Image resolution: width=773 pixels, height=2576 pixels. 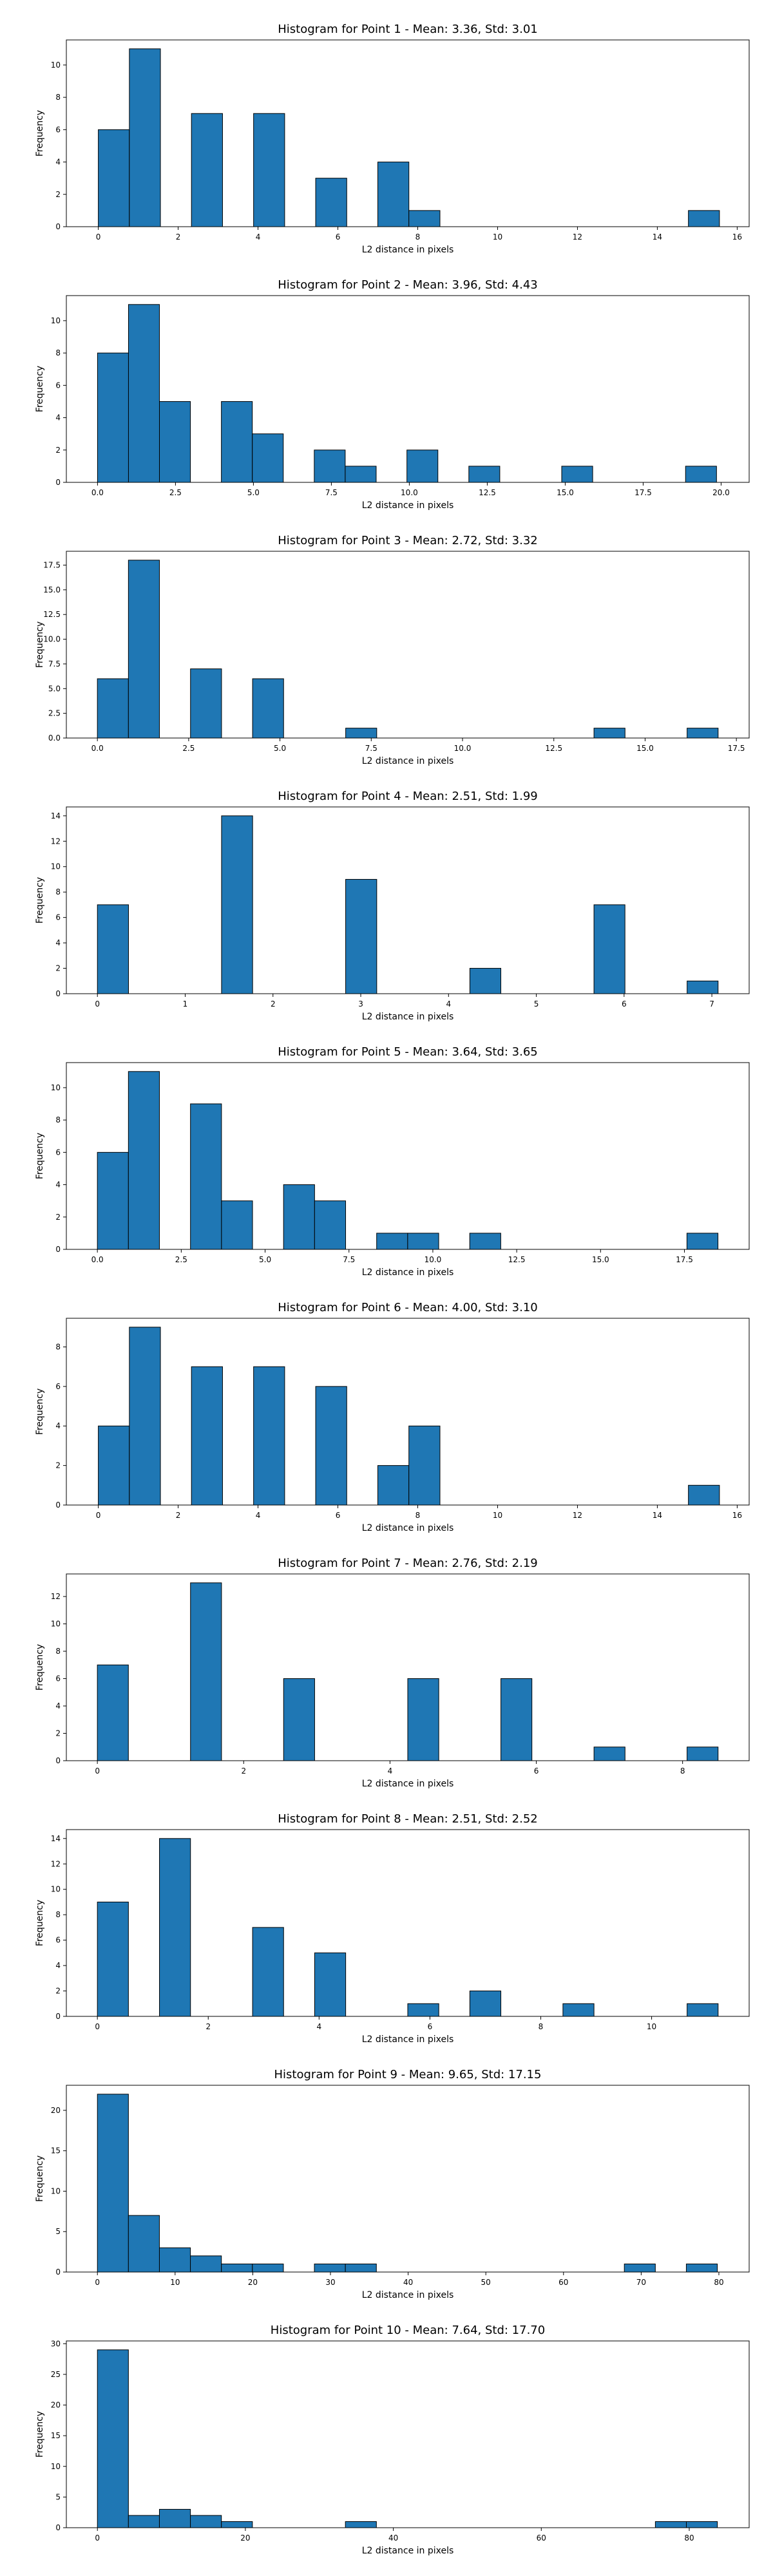 What do you see at coordinates (408, 2282) in the screenshot?
I see `x-tick-label: 40` at bounding box center [408, 2282].